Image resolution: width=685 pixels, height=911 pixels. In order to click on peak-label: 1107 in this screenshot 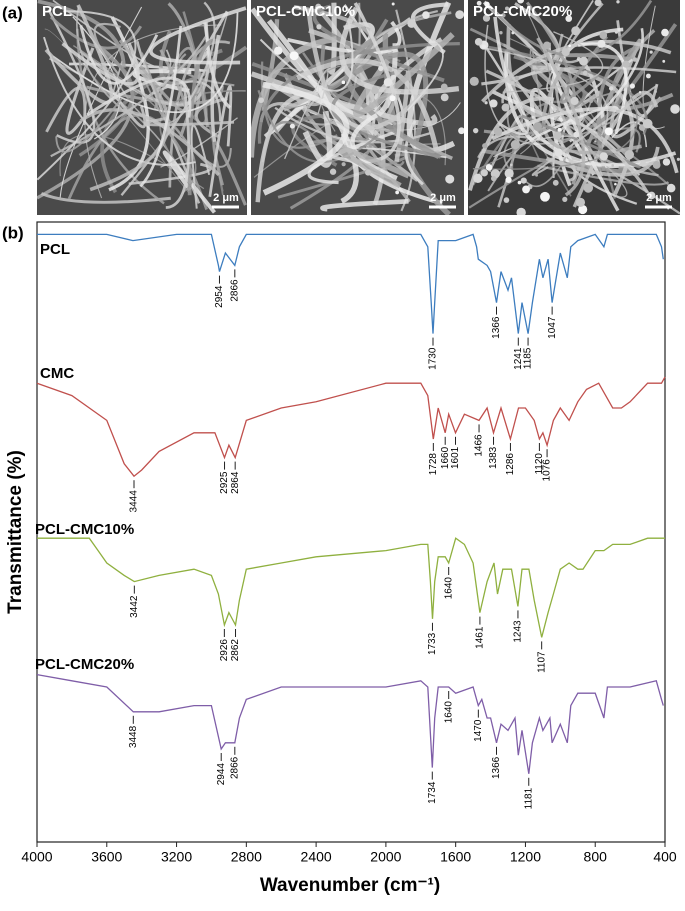, I will do `click(541, 662)`.